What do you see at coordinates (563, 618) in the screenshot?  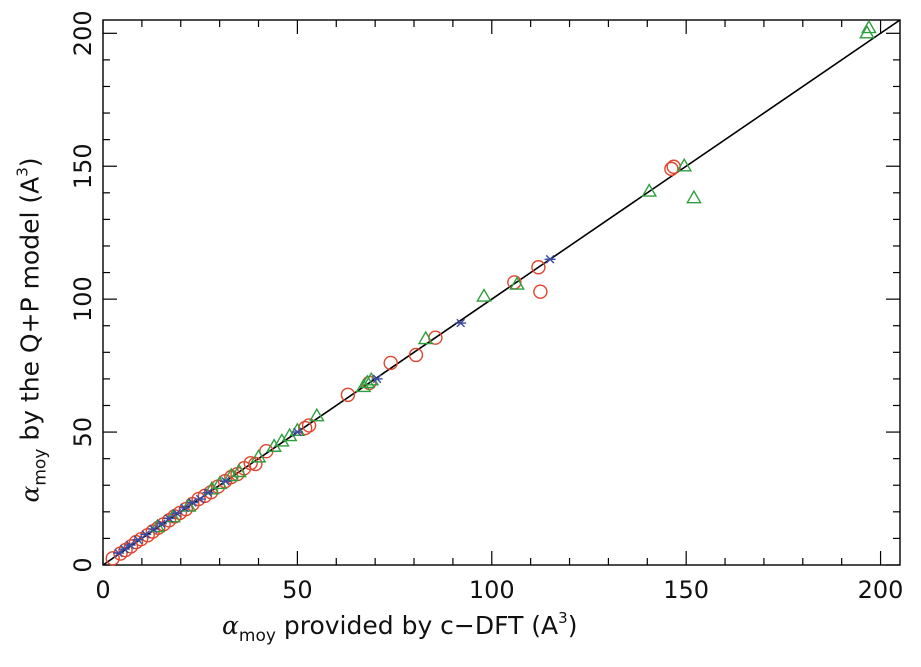 I see `x-label-superscript: 3` at bounding box center [563, 618].